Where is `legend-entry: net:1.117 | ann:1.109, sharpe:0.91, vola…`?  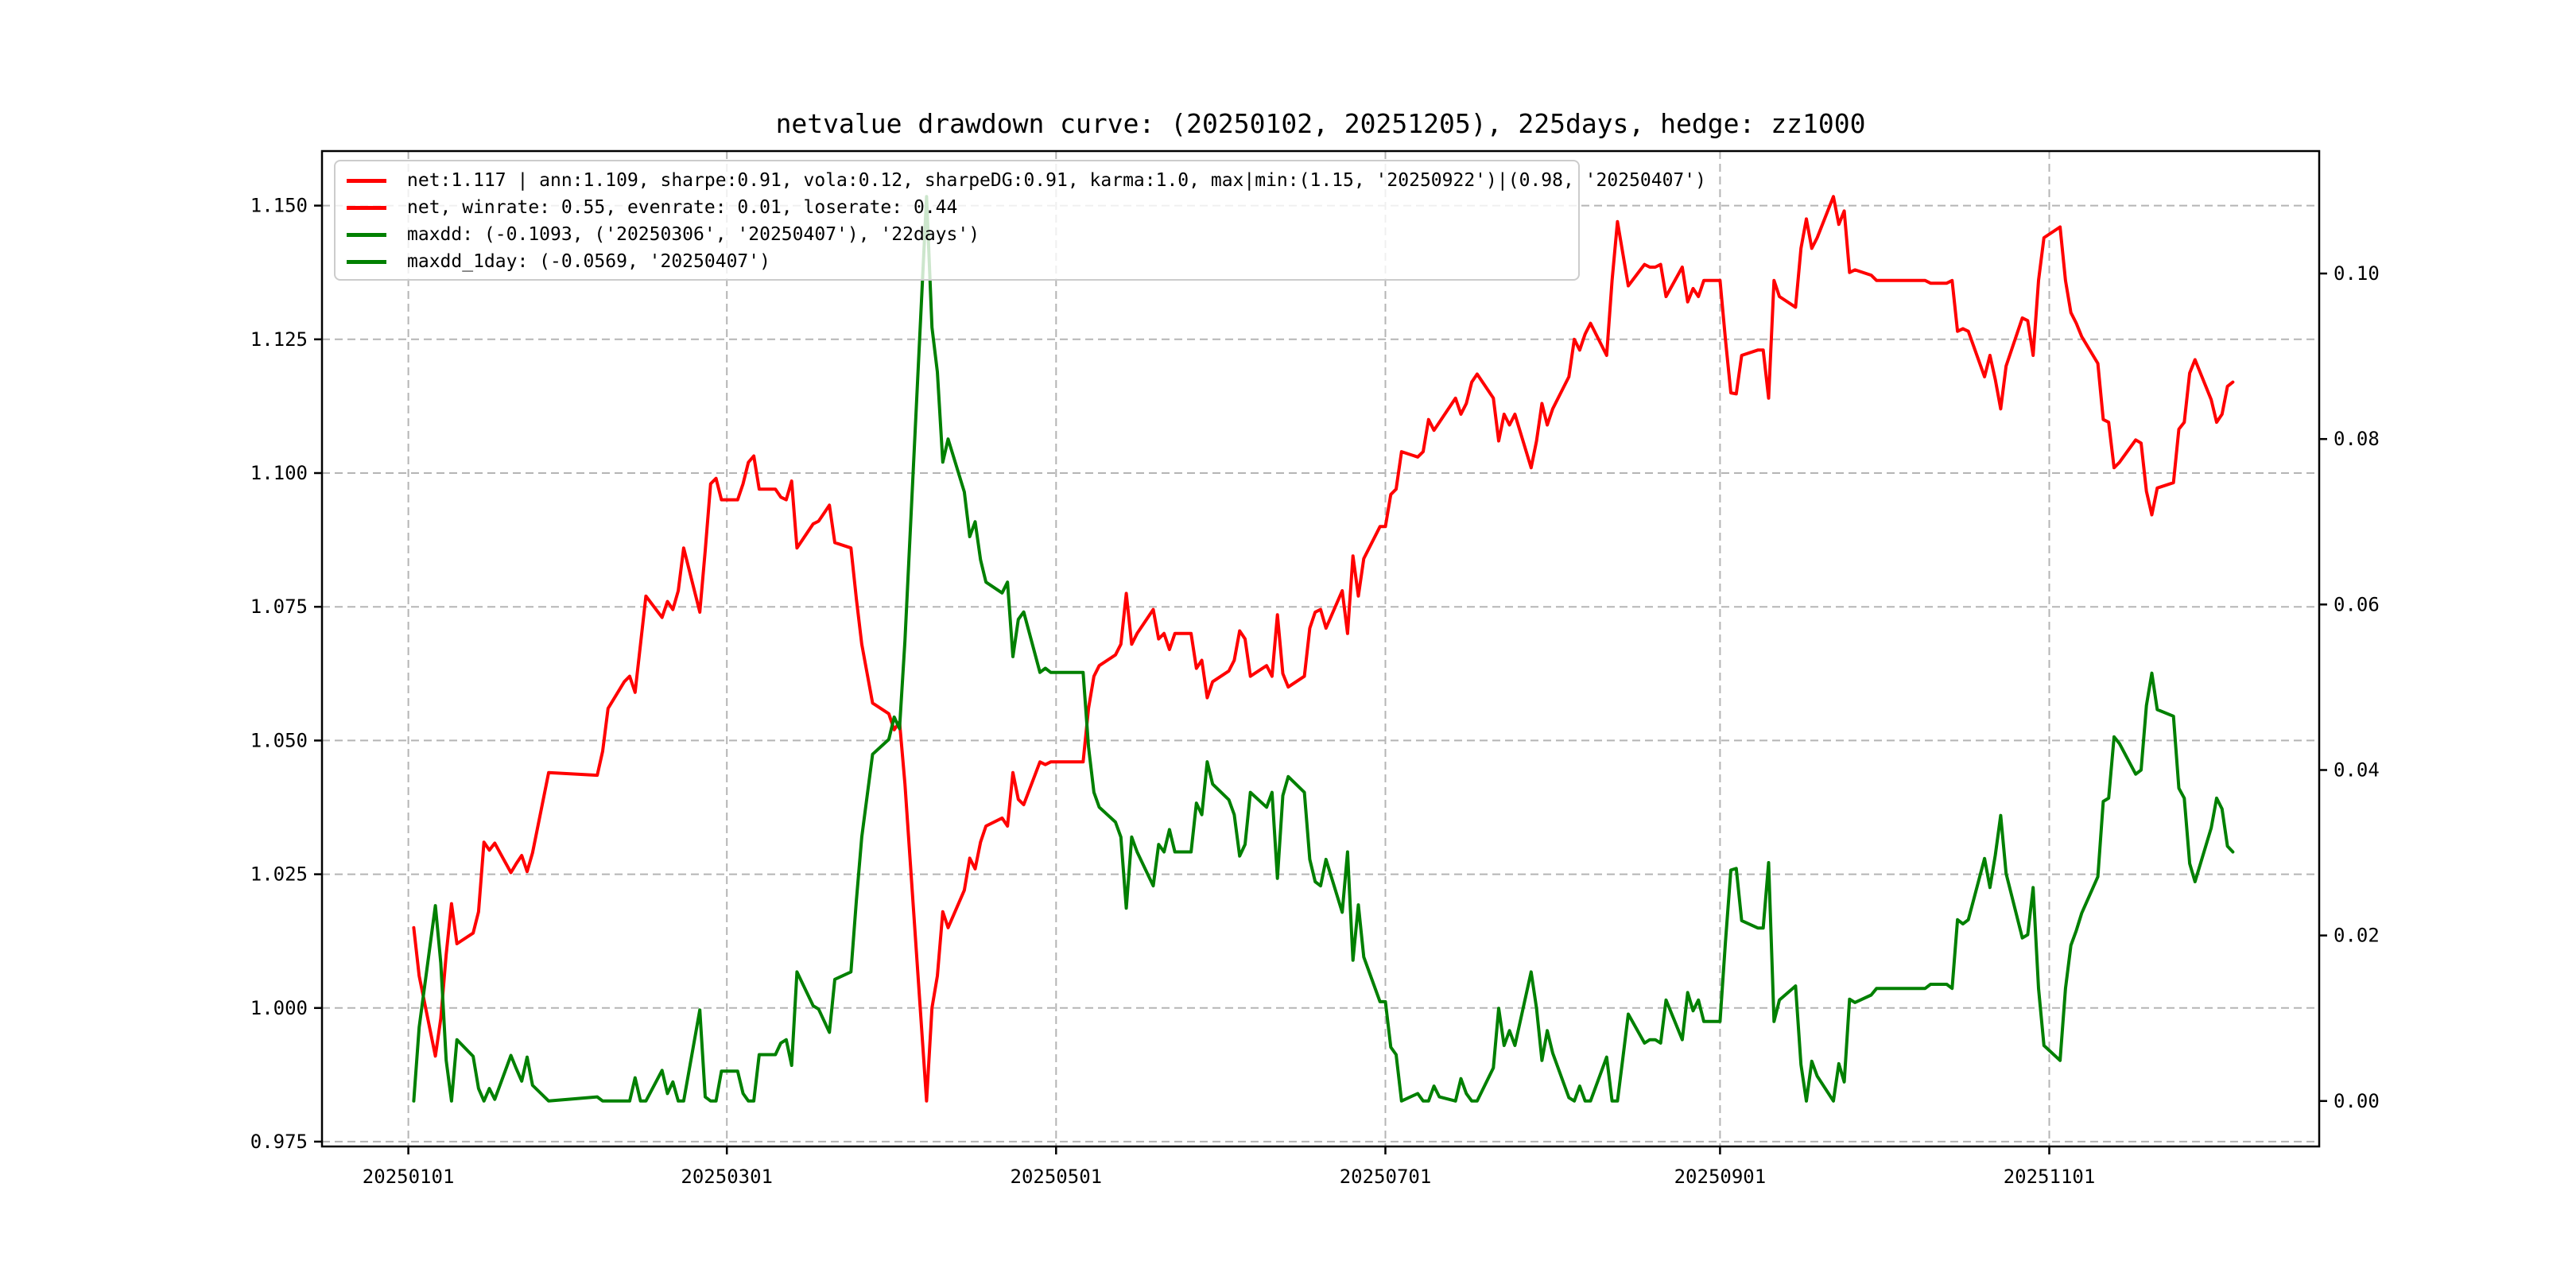 legend-entry: net:1.117 | ann:1.109, sharpe:0.91, vola… is located at coordinates (1021, 181).